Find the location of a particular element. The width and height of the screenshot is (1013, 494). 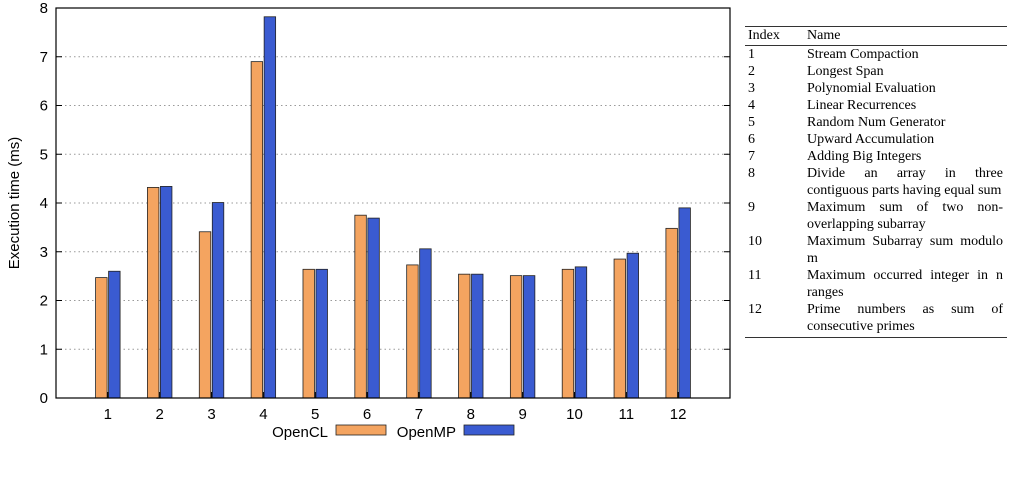

table-row: 10 Maximum Subarray sum modulo m is located at coordinates (876, 250).